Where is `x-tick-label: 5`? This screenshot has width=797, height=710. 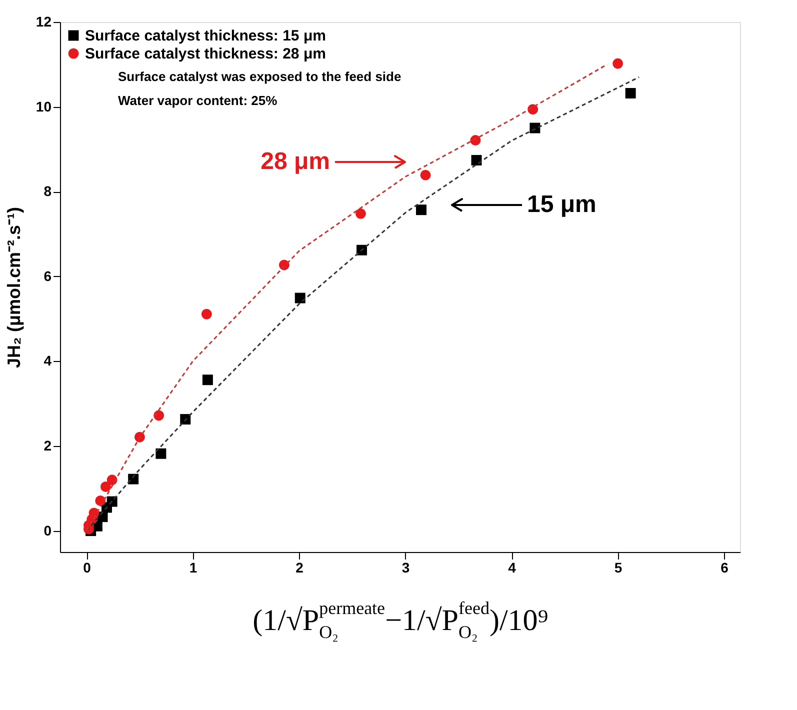 x-tick-label: 5 is located at coordinates (618, 568).